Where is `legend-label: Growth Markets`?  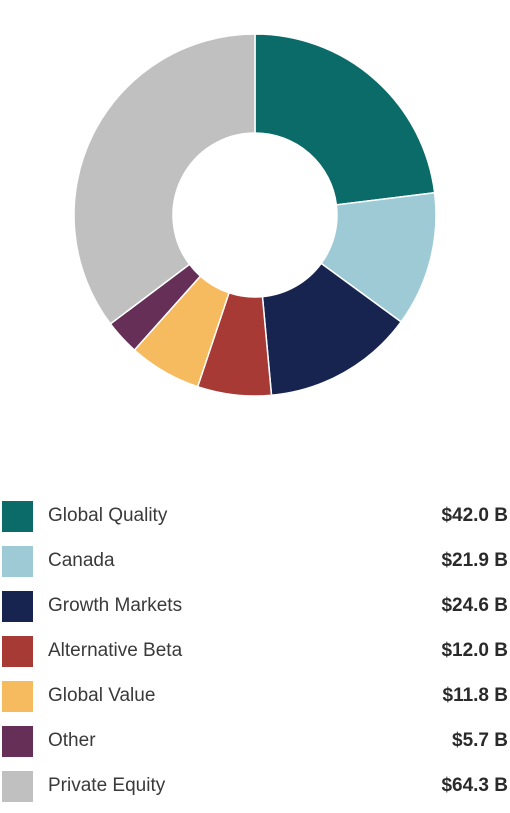
legend-label: Growth Markets is located at coordinates (115, 605).